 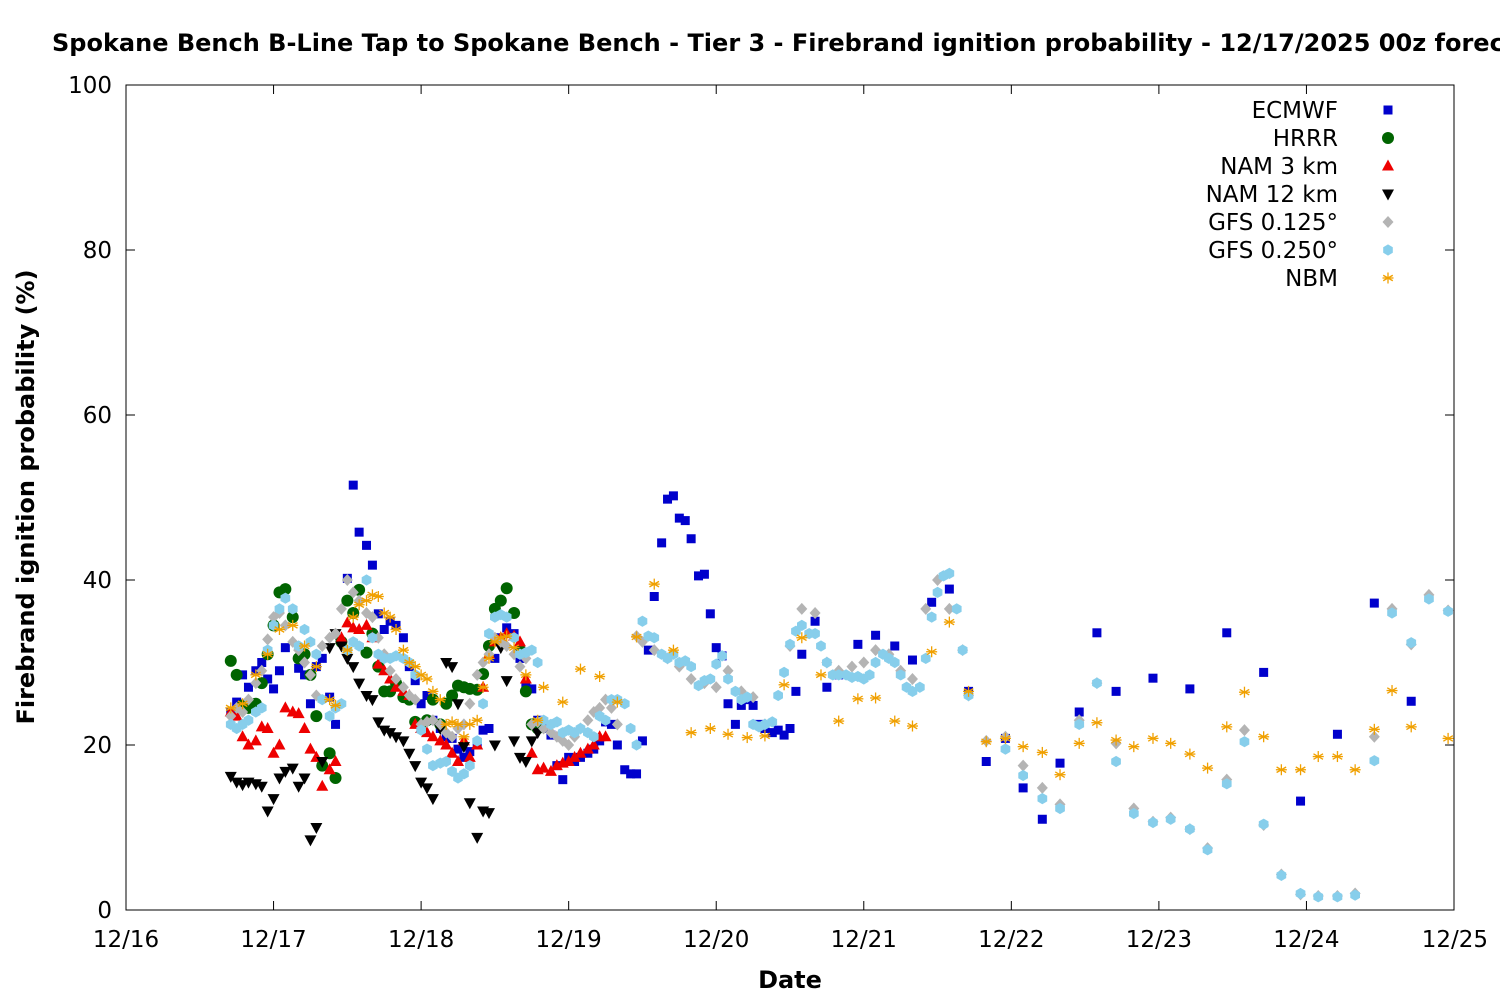 What do you see at coordinates (1273, 251) in the screenshot?
I see `legend-label: GFS 0.250°` at bounding box center [1273, 251].